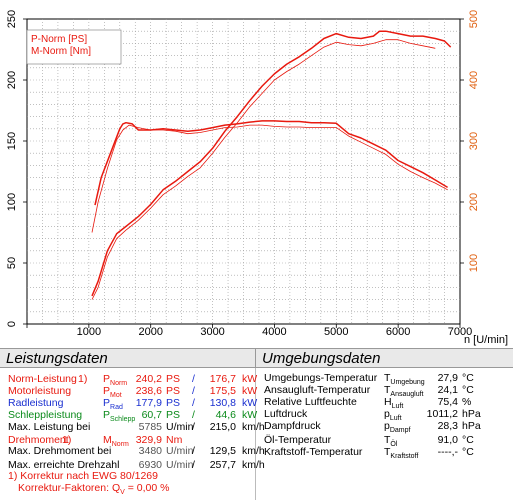  I want to click on env-unit: °C, so click(468, 440).